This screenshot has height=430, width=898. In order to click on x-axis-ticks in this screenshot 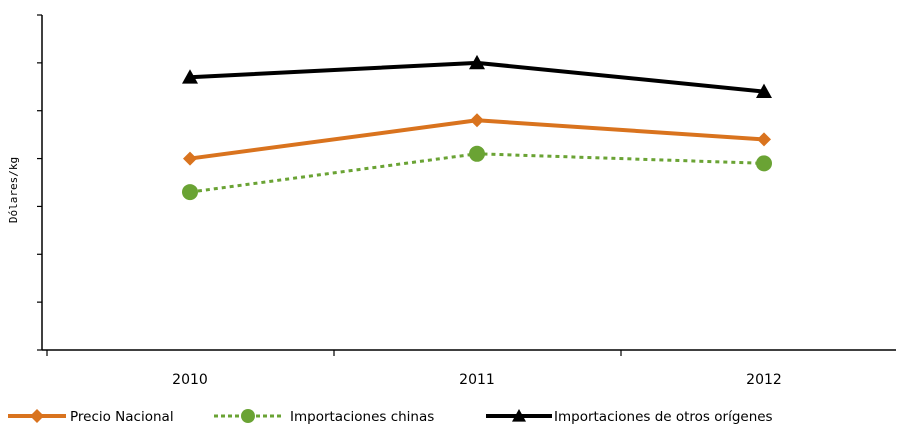, I will do `click(334, 353)`.